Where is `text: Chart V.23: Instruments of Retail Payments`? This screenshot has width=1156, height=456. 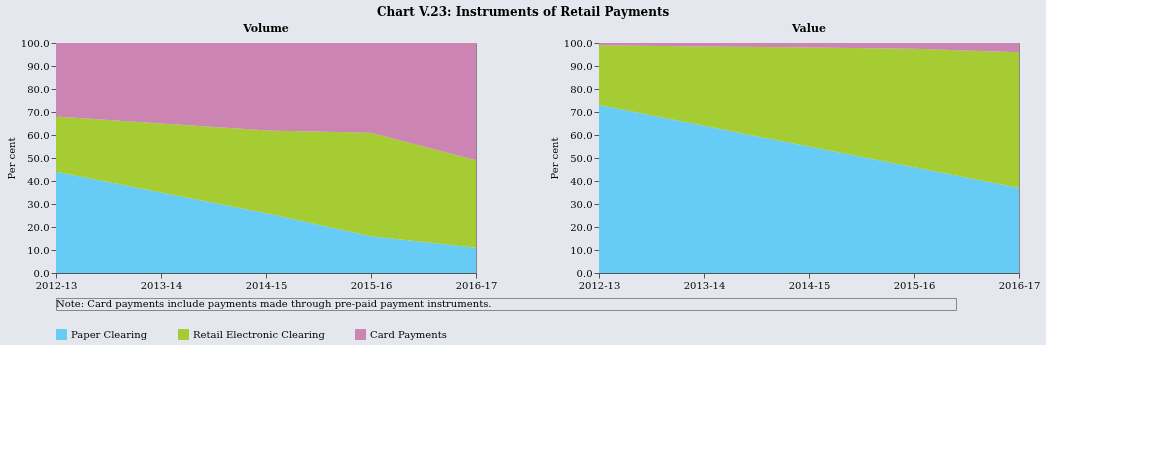 text: Chart V.23: Instruments of Retail Payments is located at coordinates (523, 11).